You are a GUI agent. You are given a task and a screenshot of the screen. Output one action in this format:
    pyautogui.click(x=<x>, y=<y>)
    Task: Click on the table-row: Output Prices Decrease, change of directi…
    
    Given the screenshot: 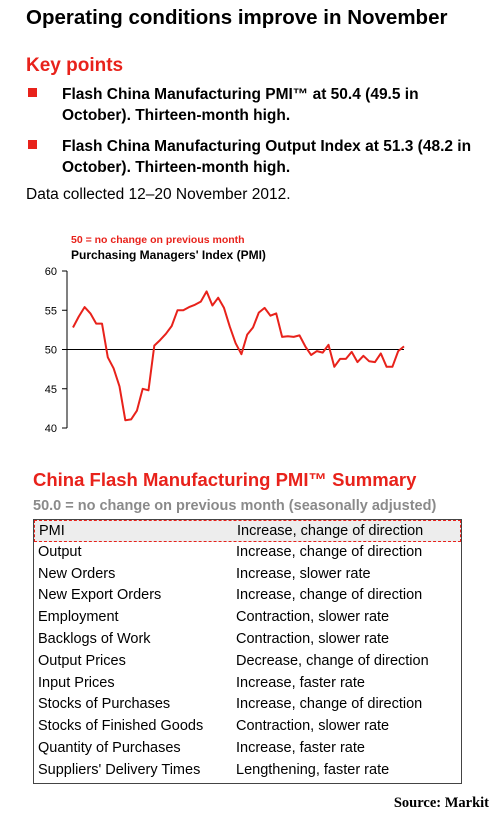 What is the action you would take?
    pyautogui.click(x=247, y=662)
    